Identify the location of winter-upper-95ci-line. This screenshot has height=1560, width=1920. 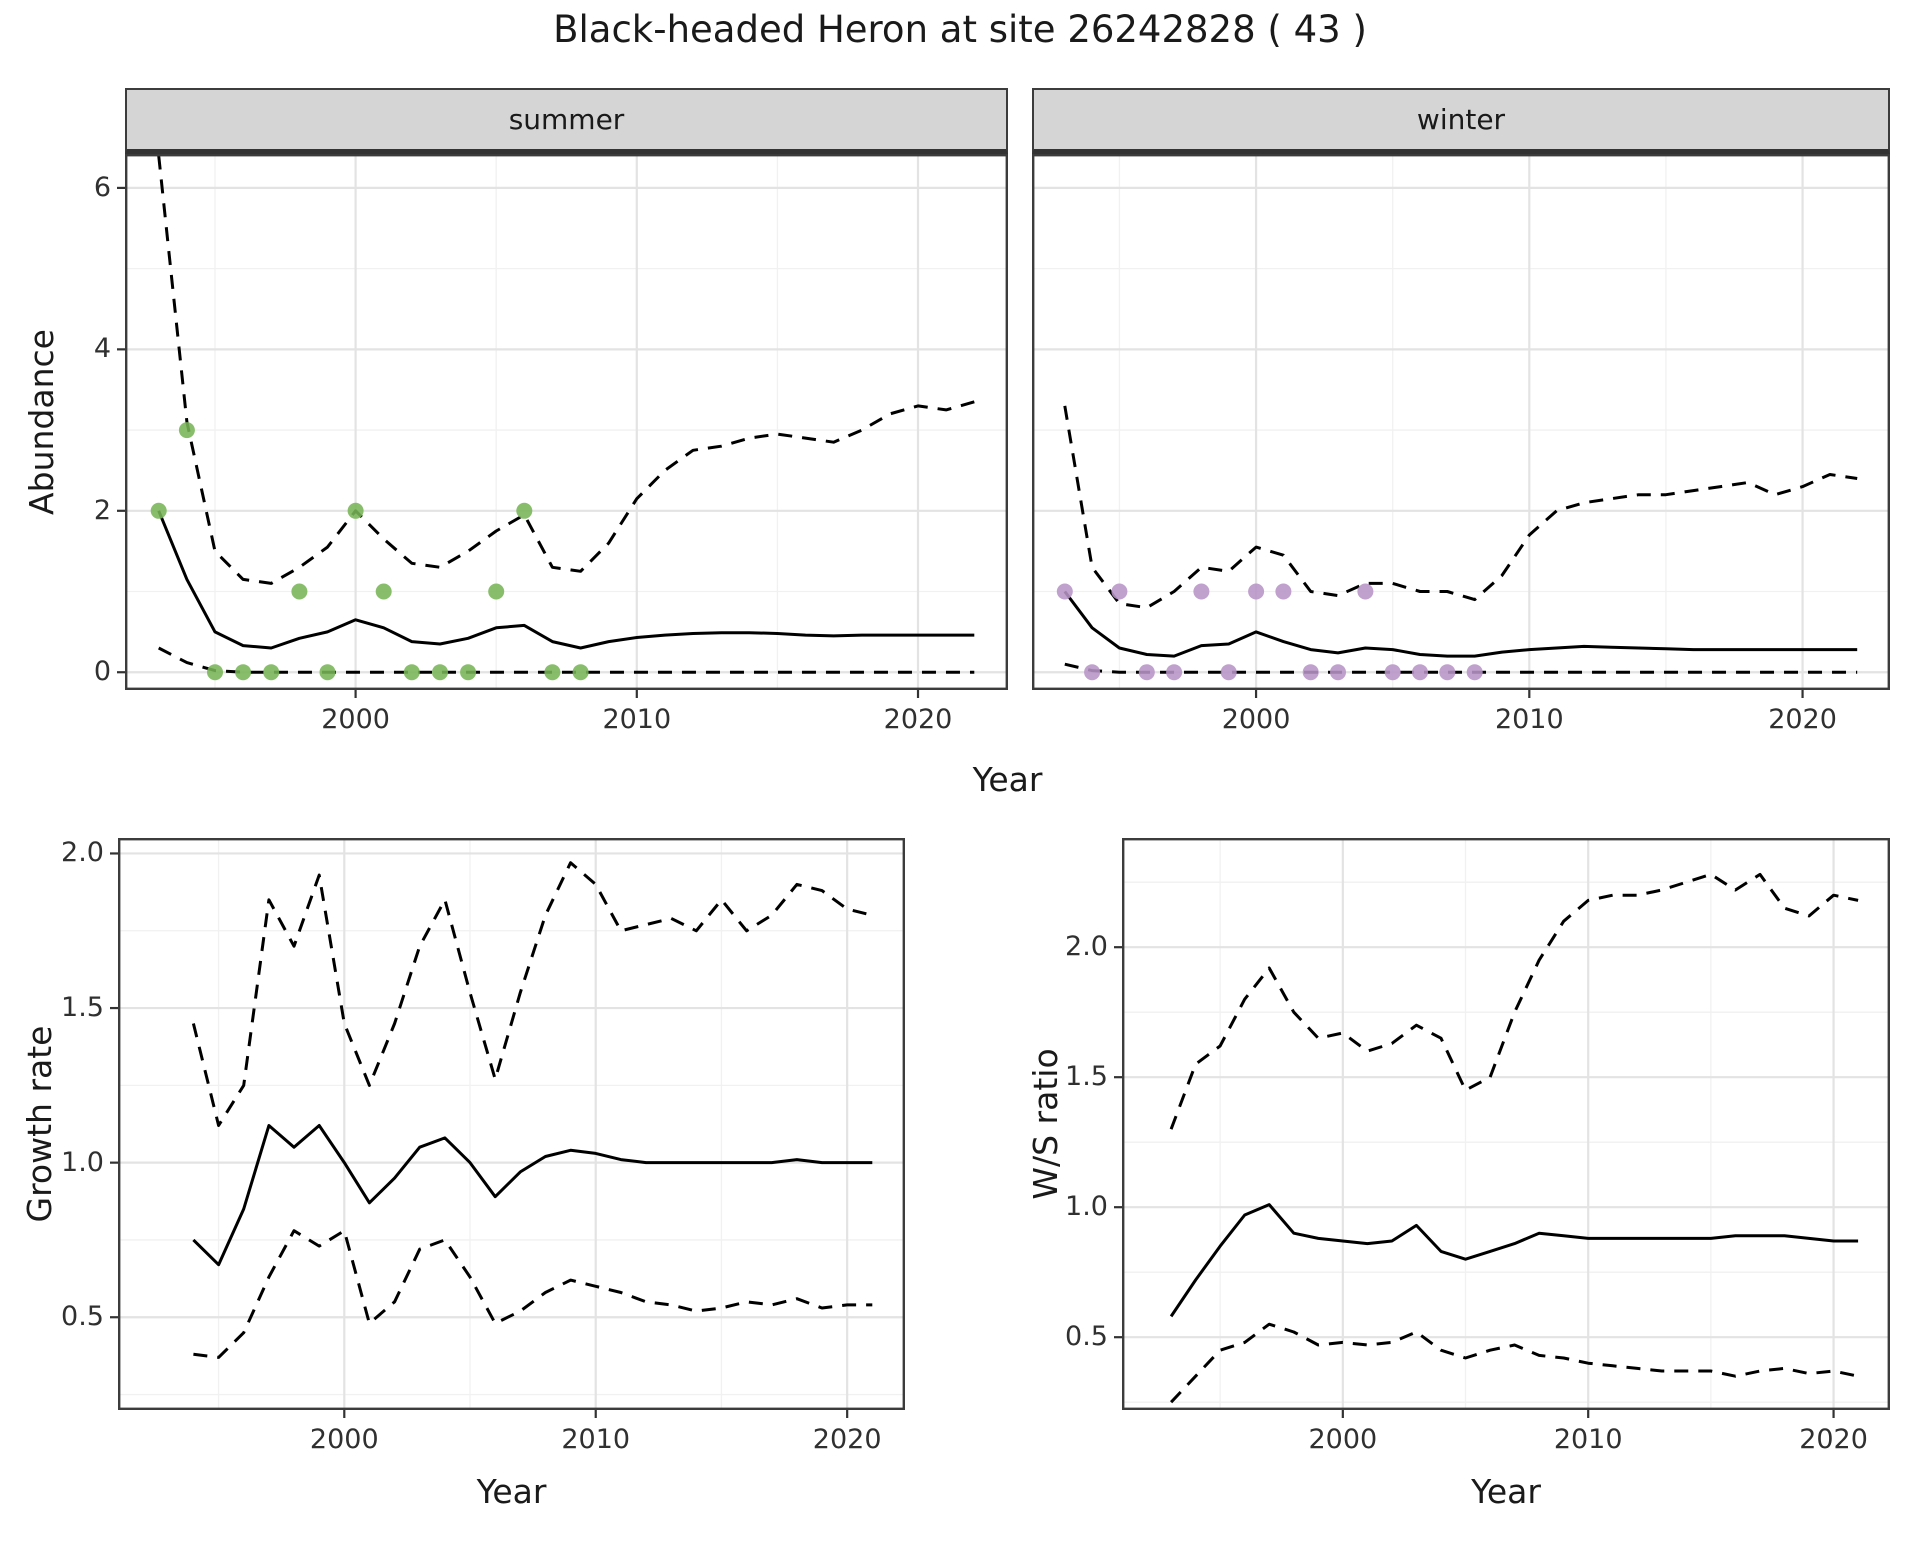
(1460, 507).